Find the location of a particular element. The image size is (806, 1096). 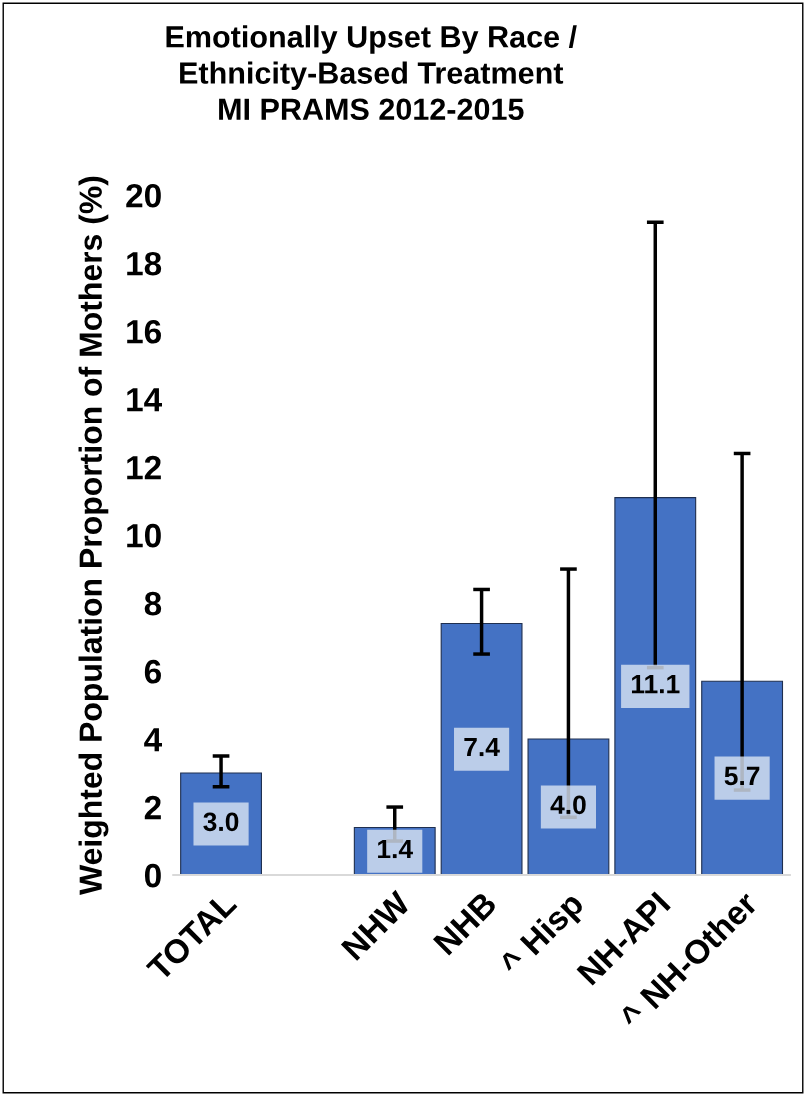

data-label: 3.0 is located at coordinates (221, 822).